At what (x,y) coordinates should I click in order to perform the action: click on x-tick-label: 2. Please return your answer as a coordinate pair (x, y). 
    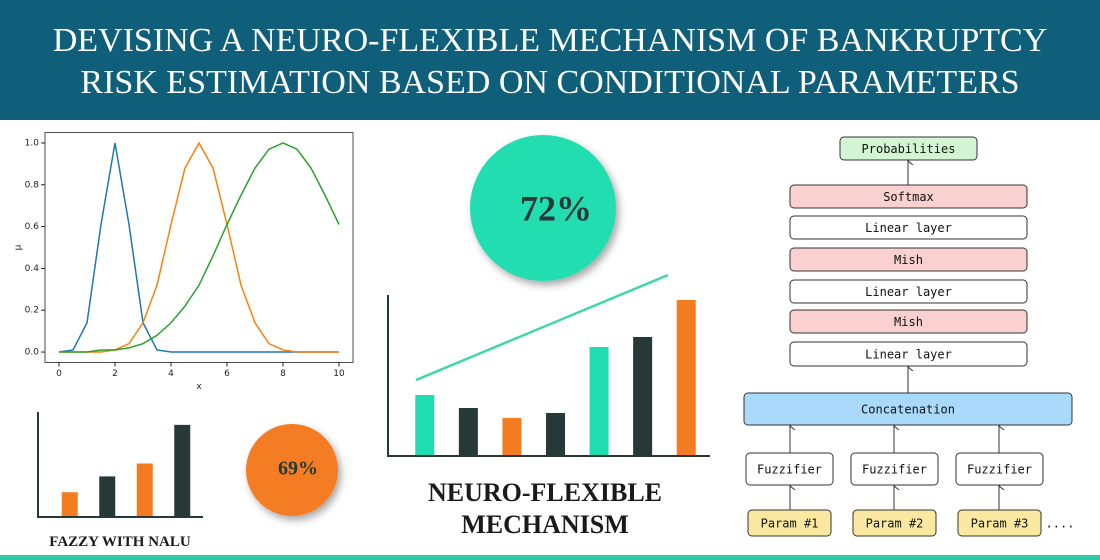
    Looking at the image, I should click on (115, 374).